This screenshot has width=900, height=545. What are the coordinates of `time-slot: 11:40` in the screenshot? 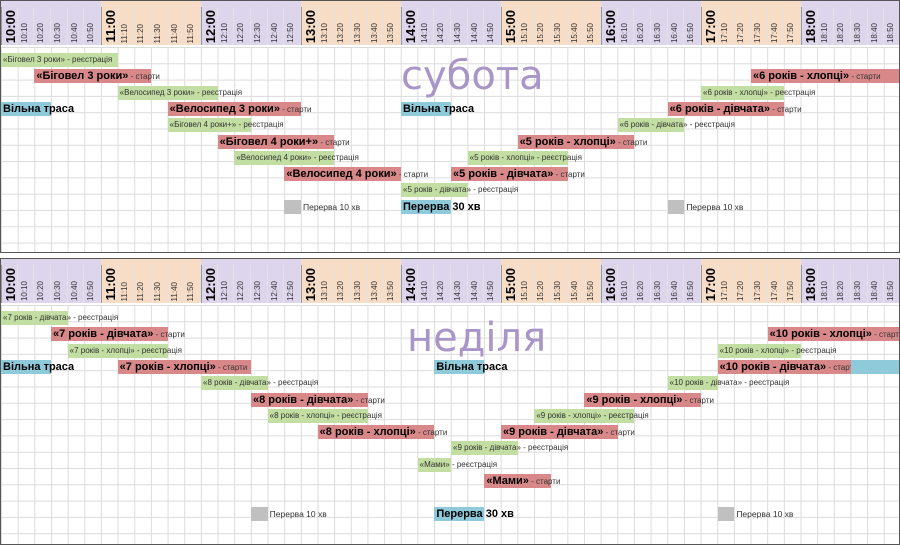 It's located at (176, 284).